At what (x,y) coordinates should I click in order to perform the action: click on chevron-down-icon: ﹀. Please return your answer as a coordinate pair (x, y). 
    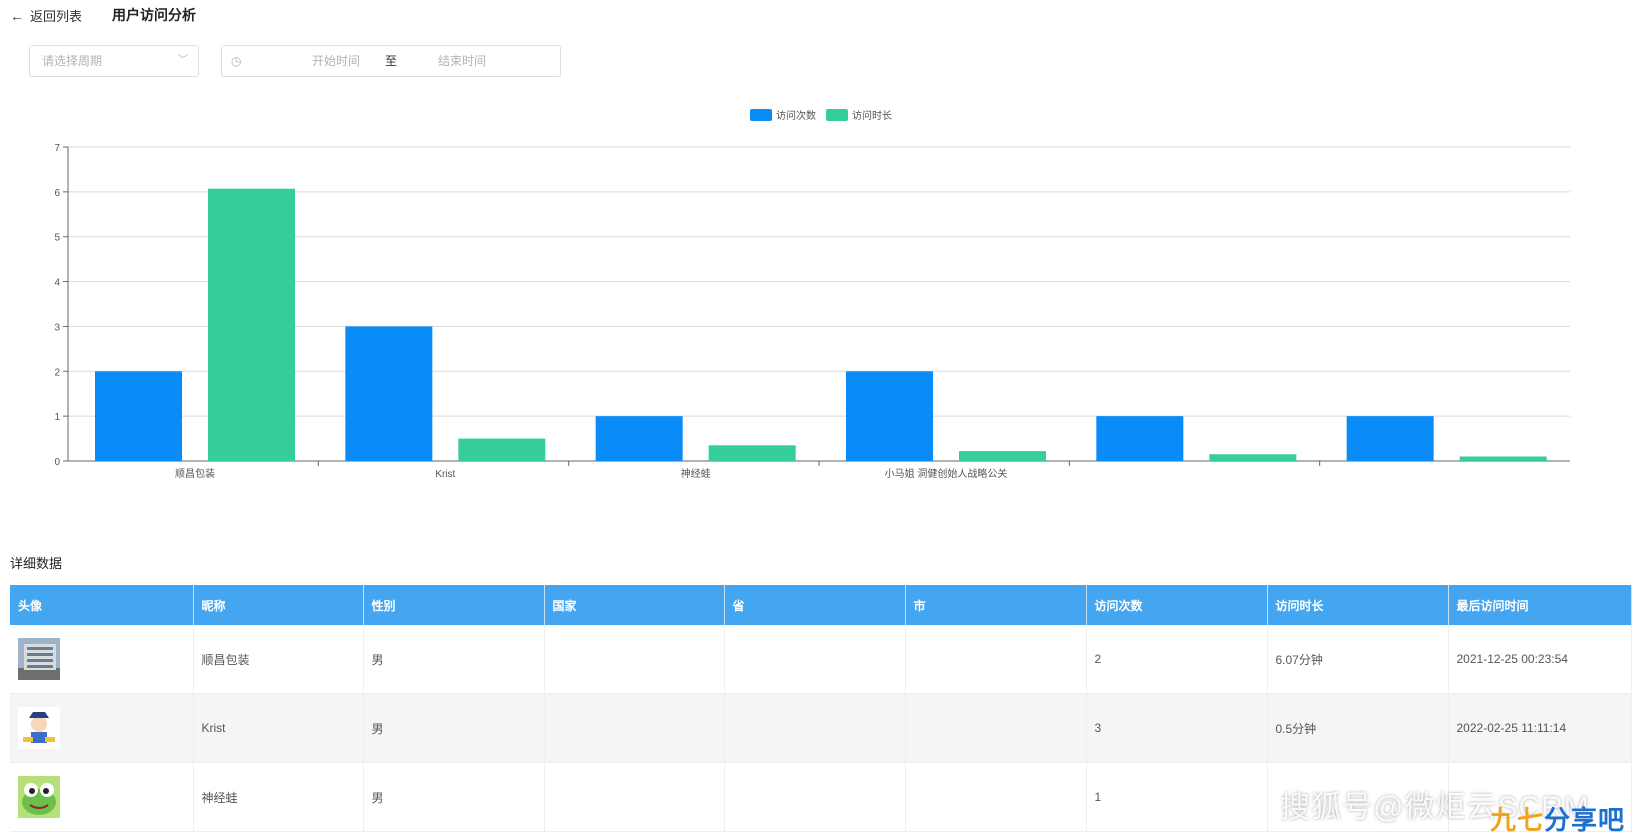
    Looking at the image, I should click on (183, 60).